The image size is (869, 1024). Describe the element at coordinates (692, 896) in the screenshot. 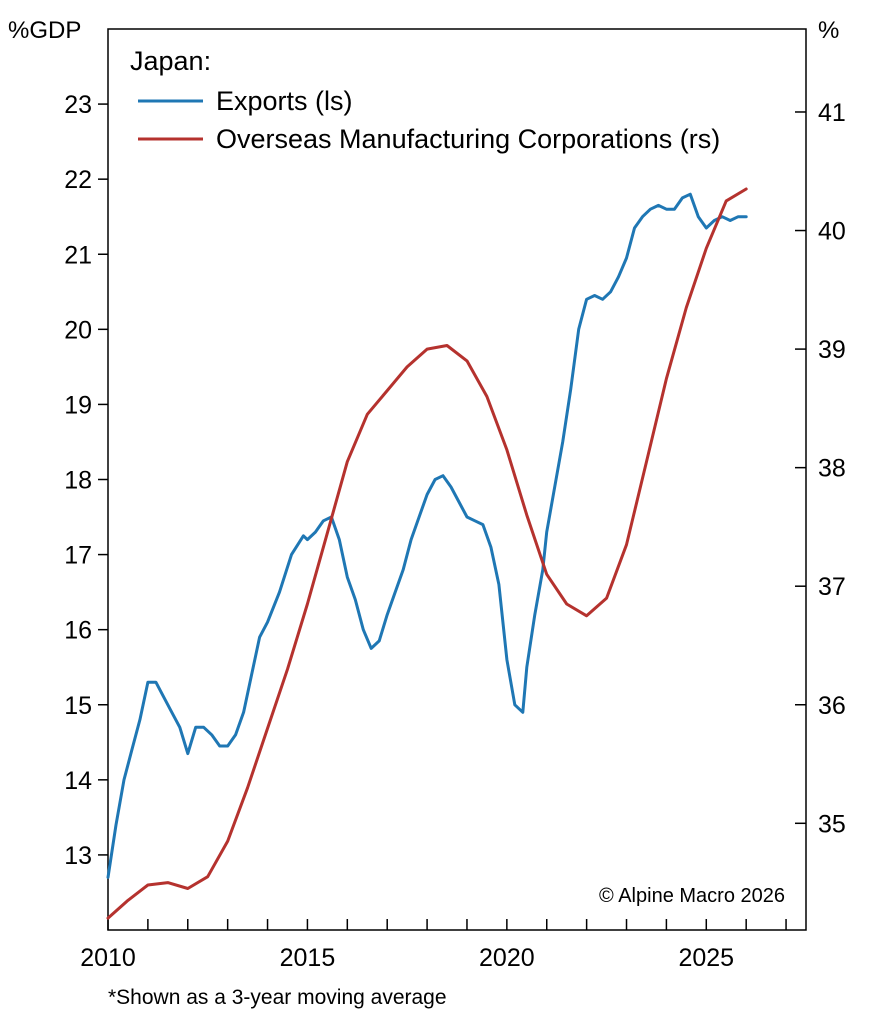

I see `credit-text: © Alpine Macro 2026` at that location.